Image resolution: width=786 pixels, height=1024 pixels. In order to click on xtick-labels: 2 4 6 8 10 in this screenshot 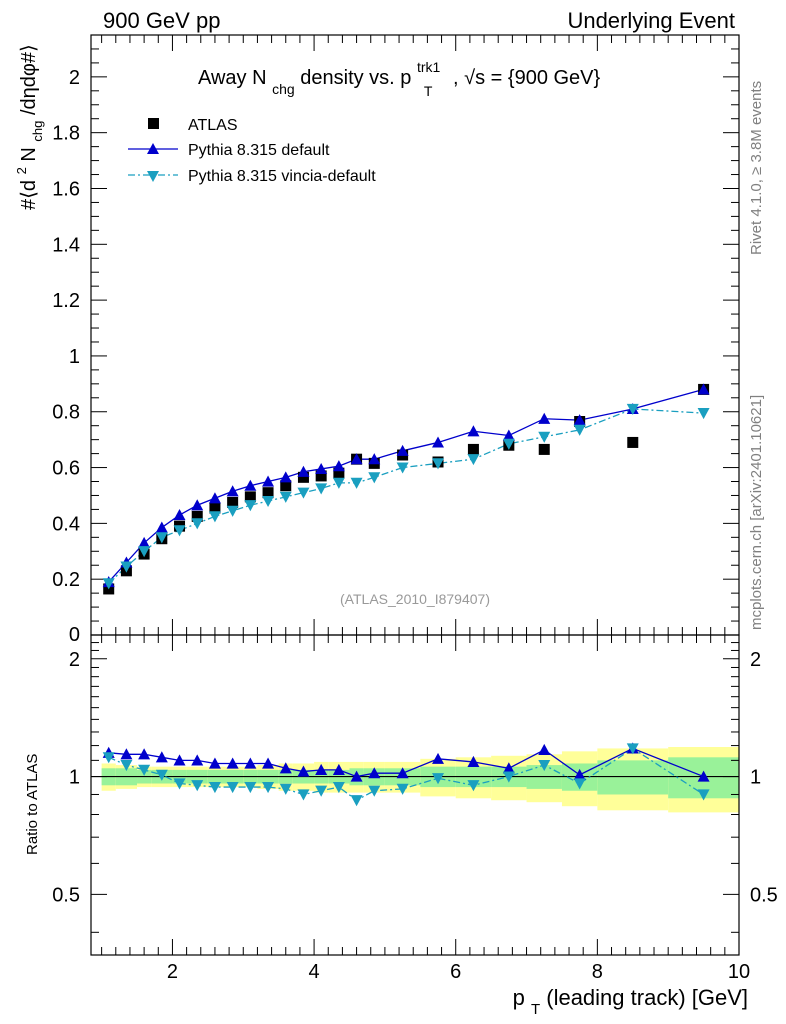, I will do `click(458, 972)`.